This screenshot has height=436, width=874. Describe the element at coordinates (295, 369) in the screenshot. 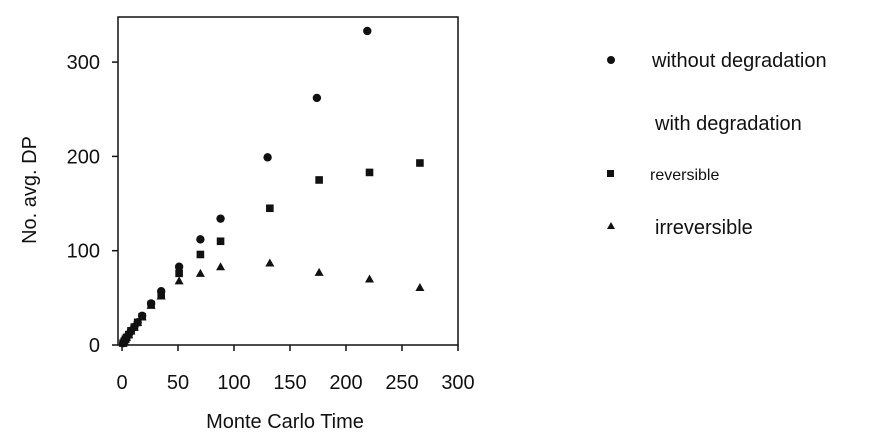

I see `x-axis-ticks: 0 50 100 150 200 250 300` at that location.